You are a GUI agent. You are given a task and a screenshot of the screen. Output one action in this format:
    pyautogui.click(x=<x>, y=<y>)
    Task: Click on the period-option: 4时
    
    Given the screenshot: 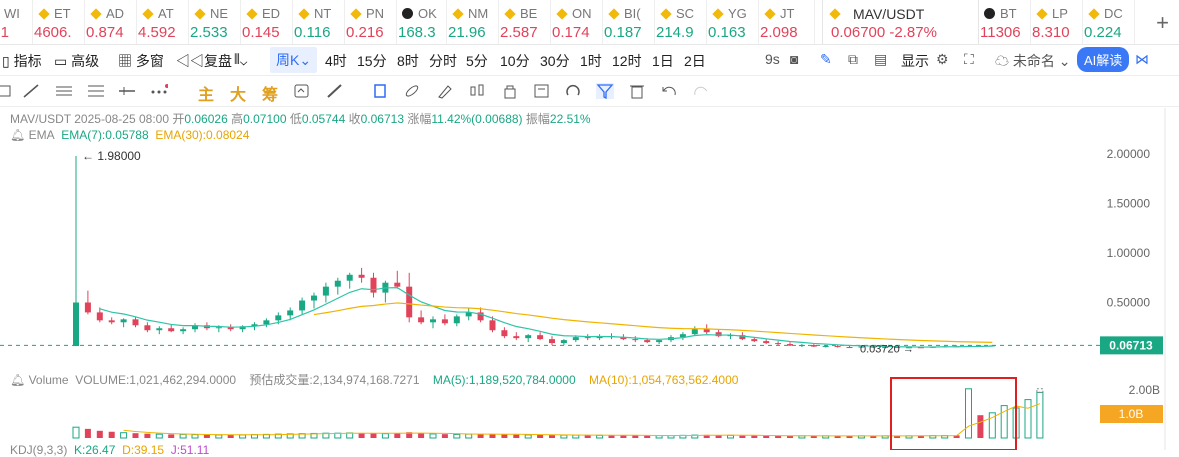 What is the action you would take?
    pyautogui.click(x=336, y=61)
    